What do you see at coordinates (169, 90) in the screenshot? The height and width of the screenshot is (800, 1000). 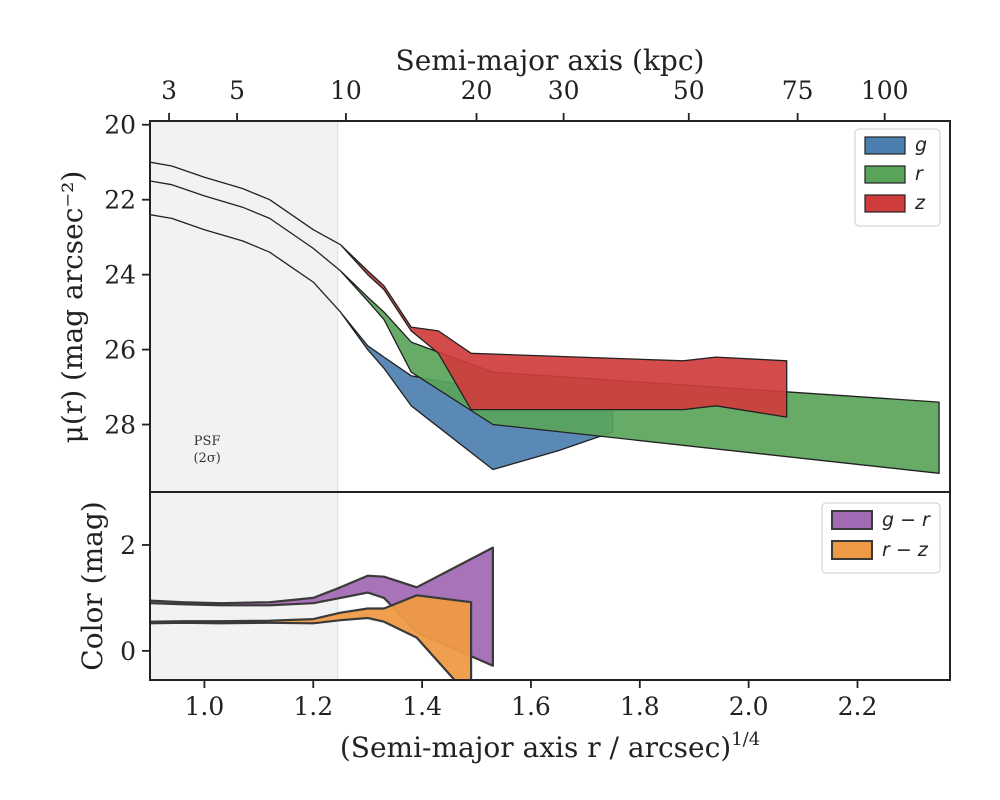 I see `xtick-label-top: 3` at bounding box center [169, 90].